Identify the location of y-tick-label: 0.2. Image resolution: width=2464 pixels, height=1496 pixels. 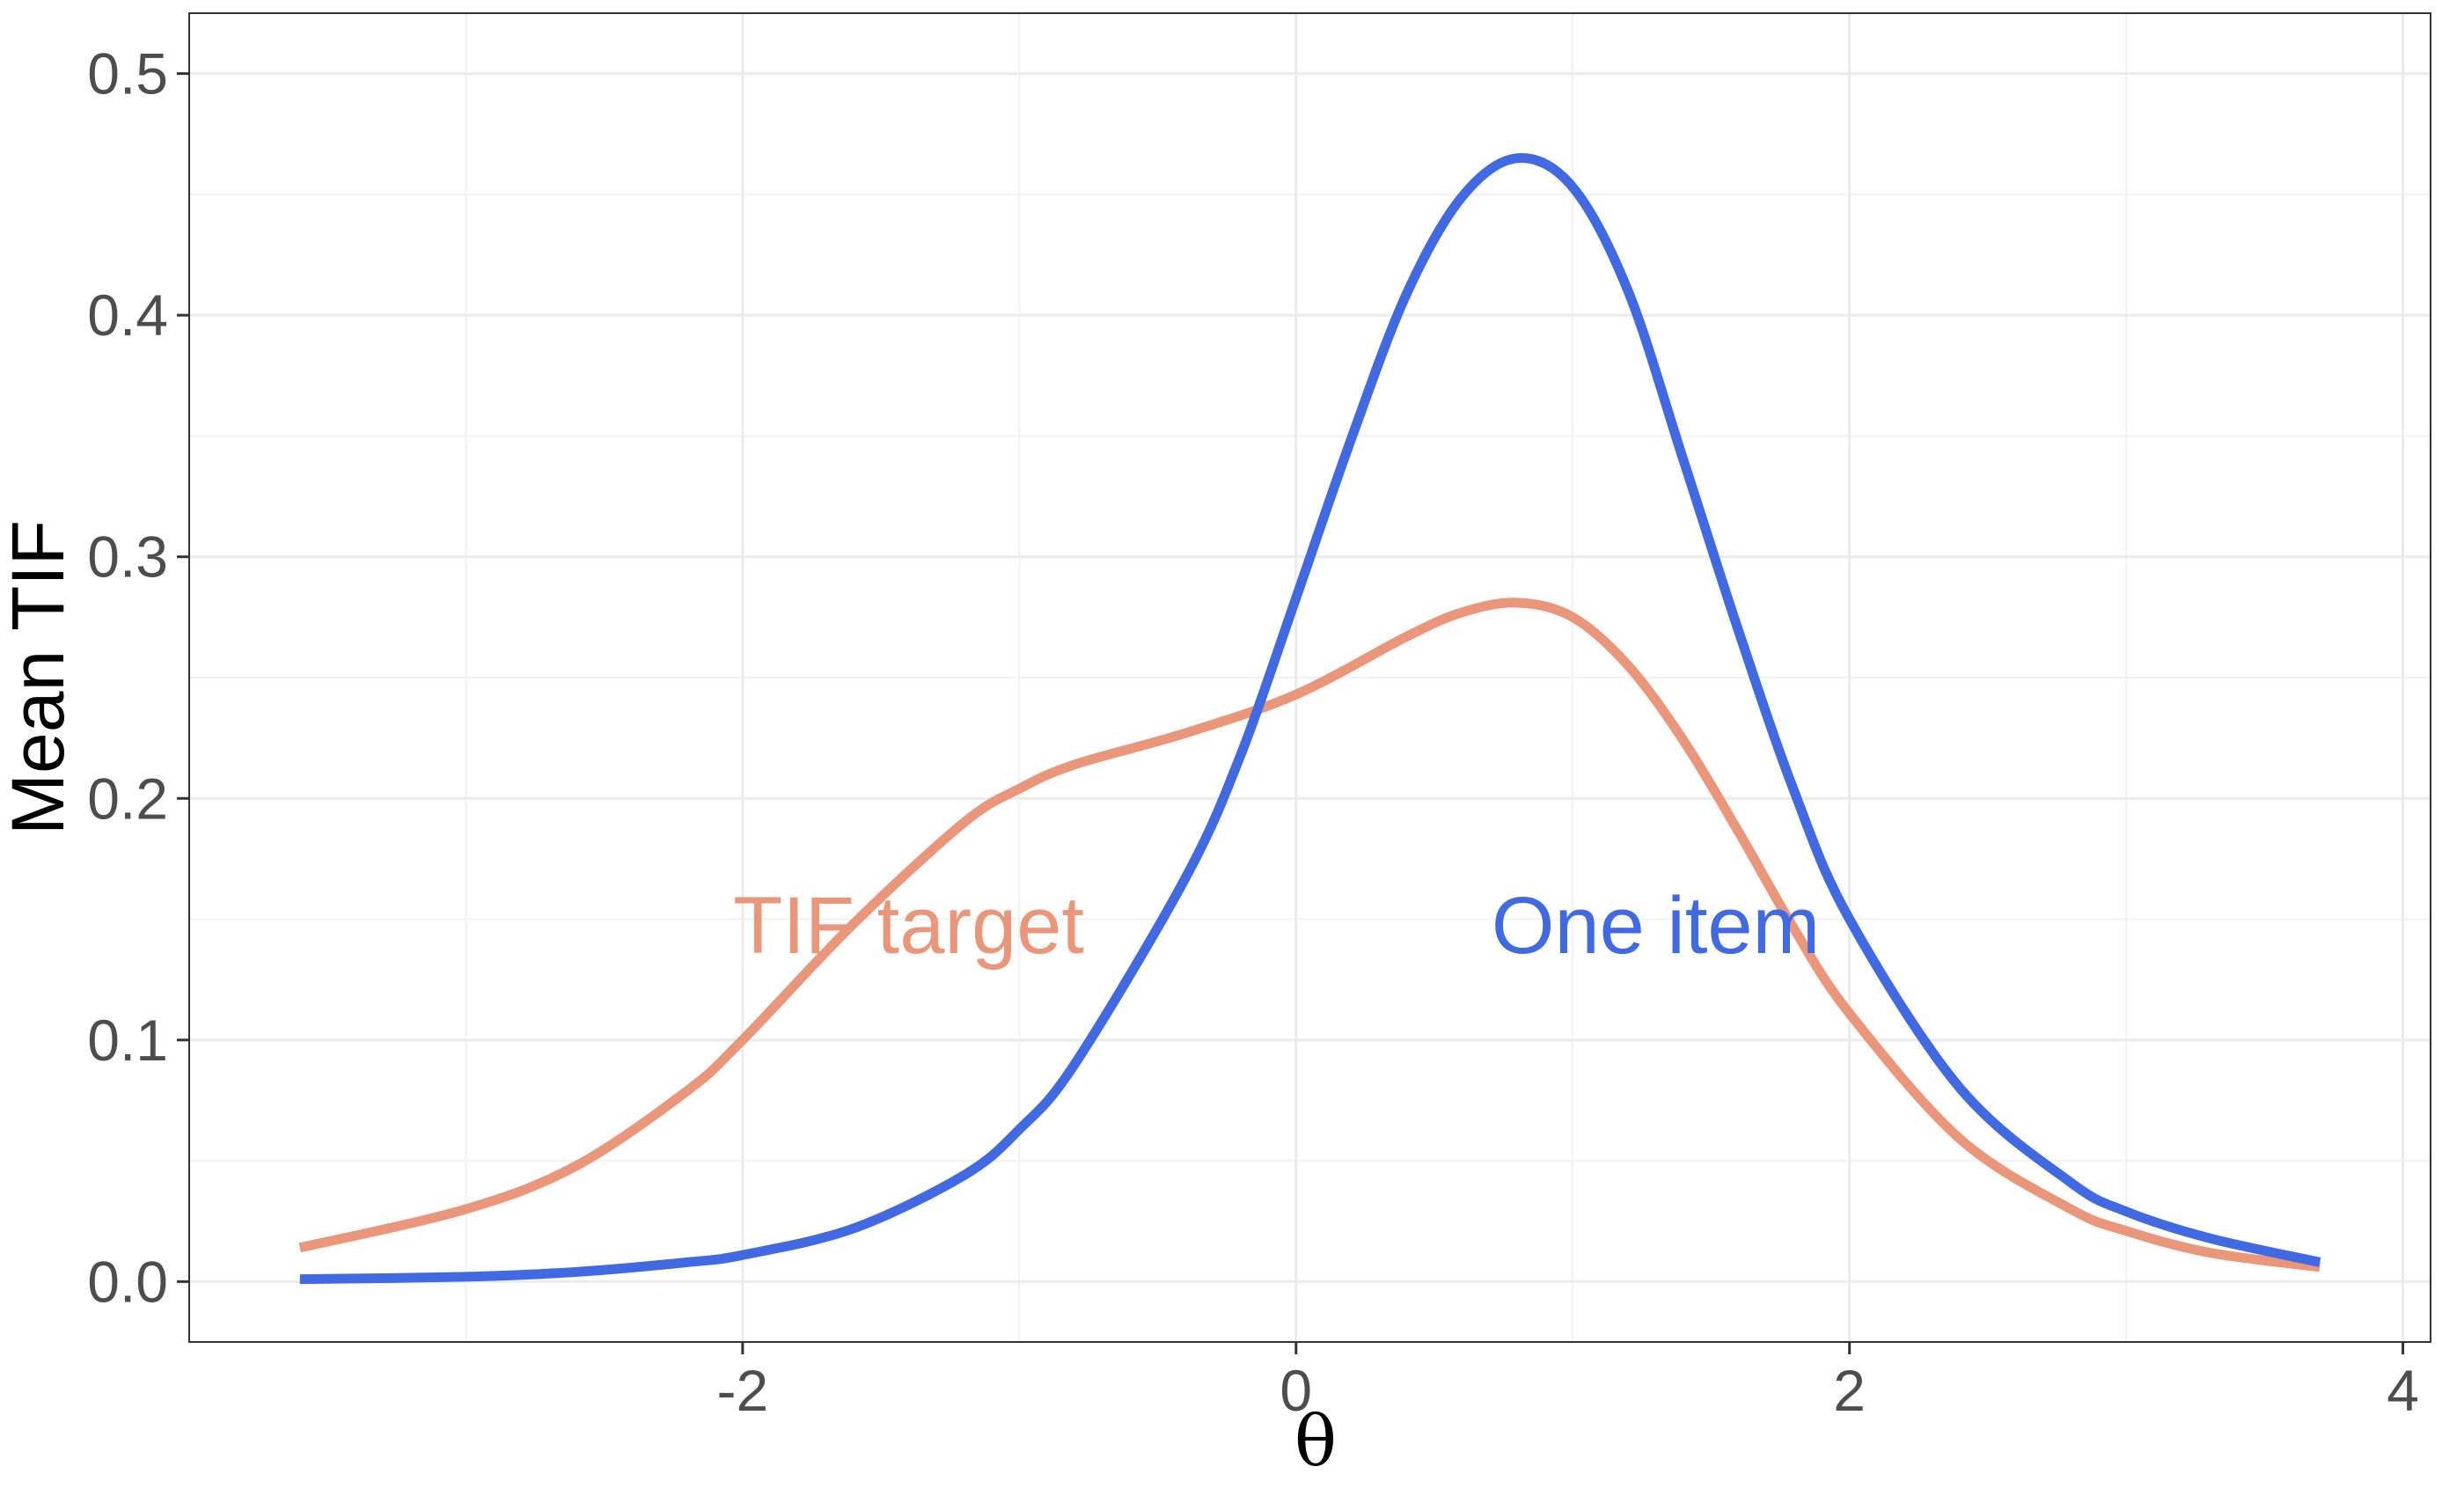
(128, 799).